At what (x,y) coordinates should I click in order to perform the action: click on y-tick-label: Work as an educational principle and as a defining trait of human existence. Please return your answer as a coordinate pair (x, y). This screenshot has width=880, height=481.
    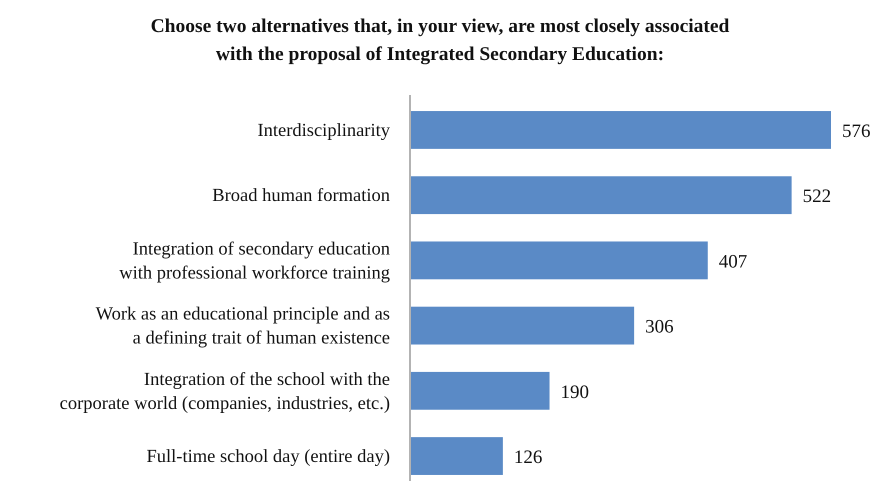
    Looking at the image, I should click on (243, 326).